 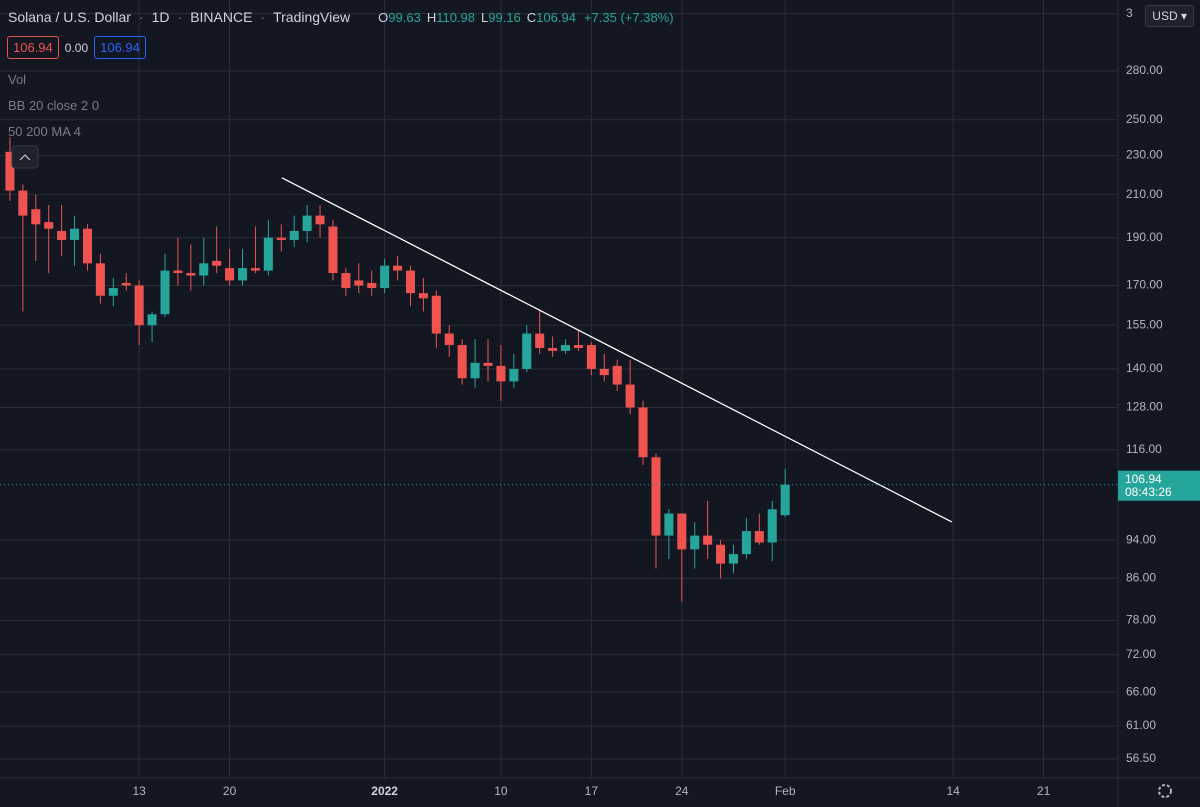 What do you see at coordinates (1144, 285) in the screenshot?
I see `y-tick-label: 170.00` at bounding box center [1144, 285].